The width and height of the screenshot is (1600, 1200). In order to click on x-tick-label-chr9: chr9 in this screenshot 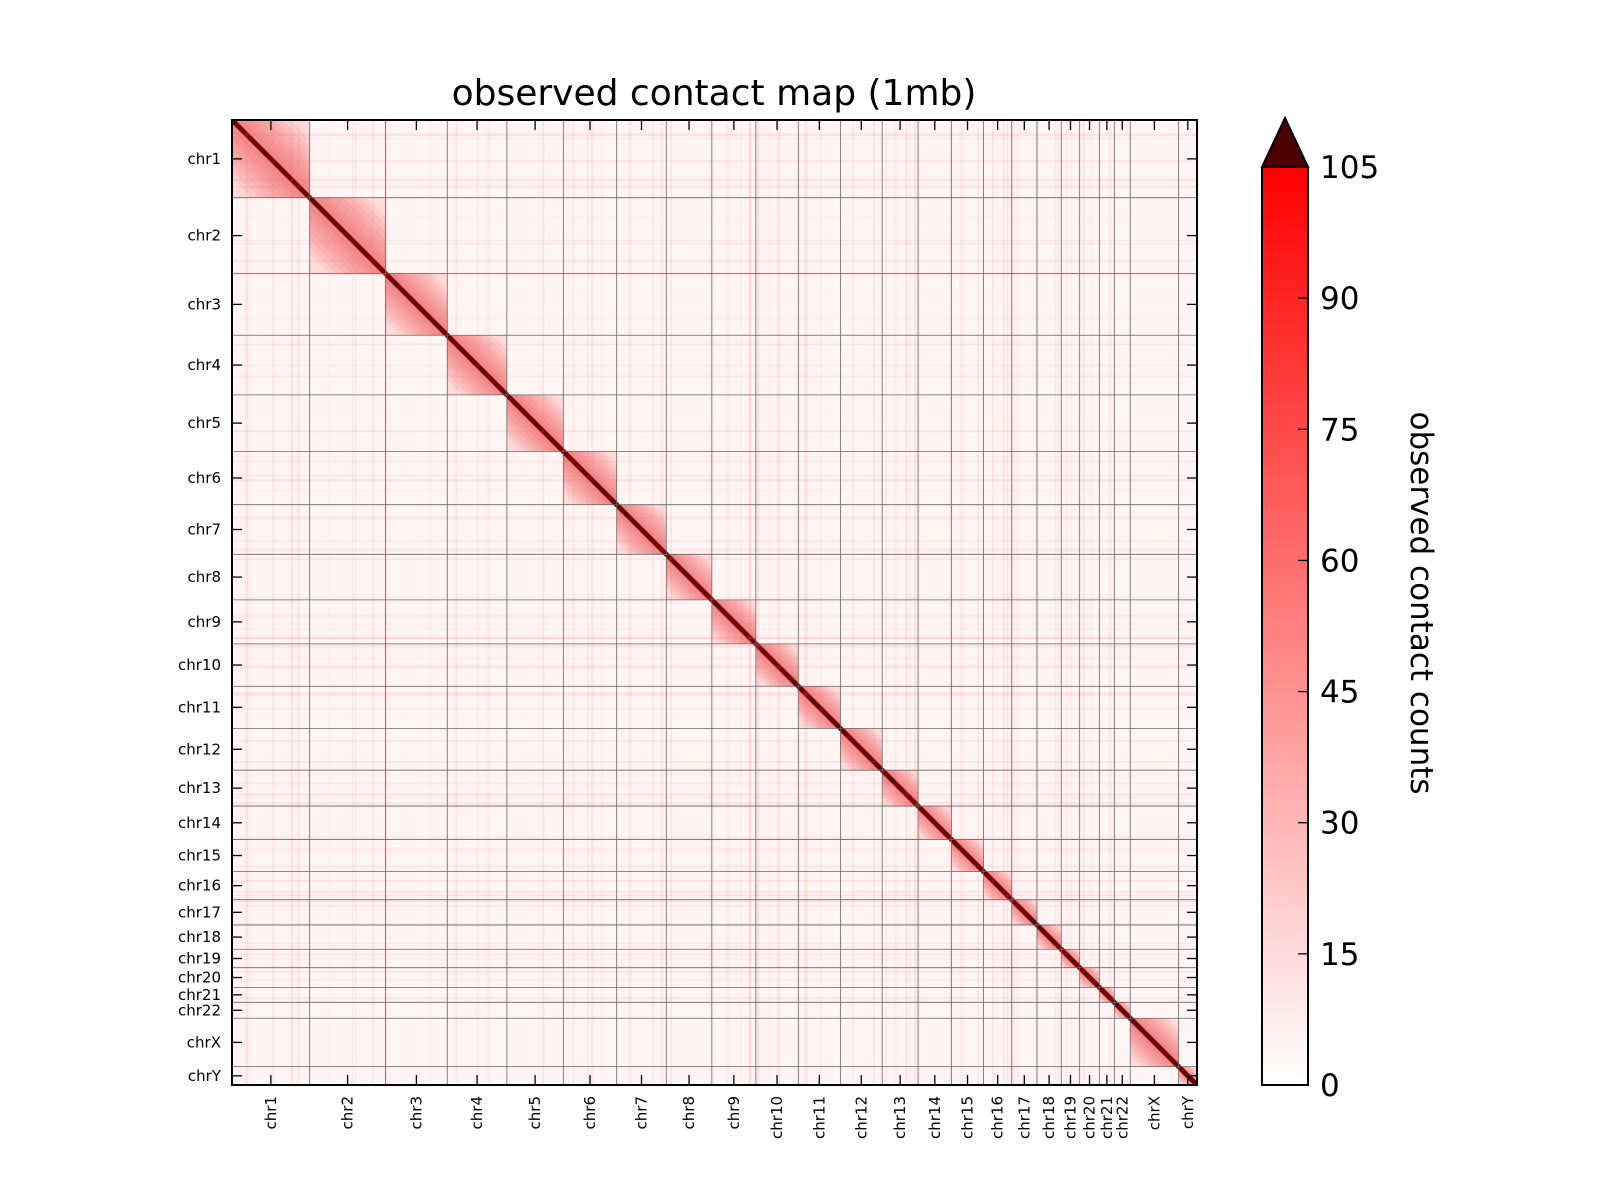, I will do `click(734, 1112)`.